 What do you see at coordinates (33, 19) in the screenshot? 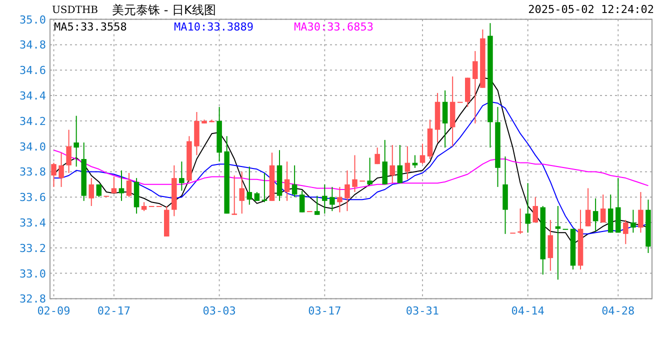
I see `y-tick-label: 35.0` at bounding box center [33, 19].